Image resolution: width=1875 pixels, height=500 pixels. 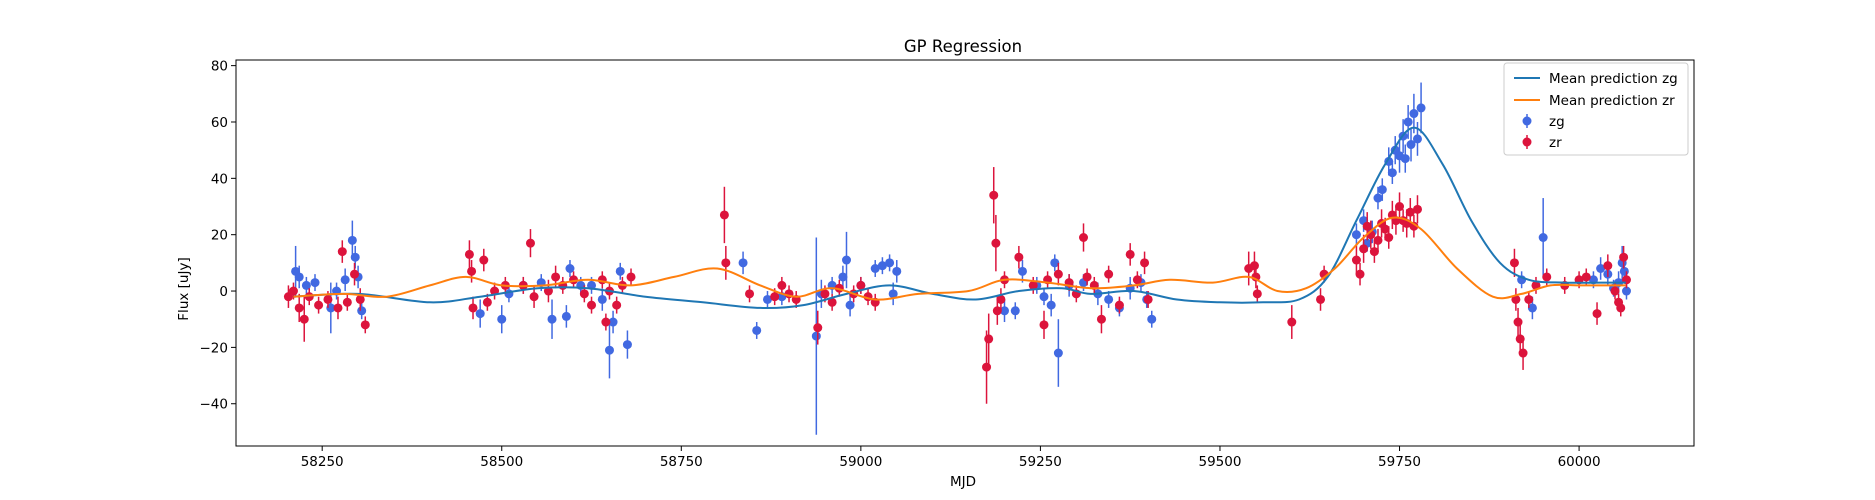 I want to click on x-tick-label: 59500, so click(x=1219, y=462).